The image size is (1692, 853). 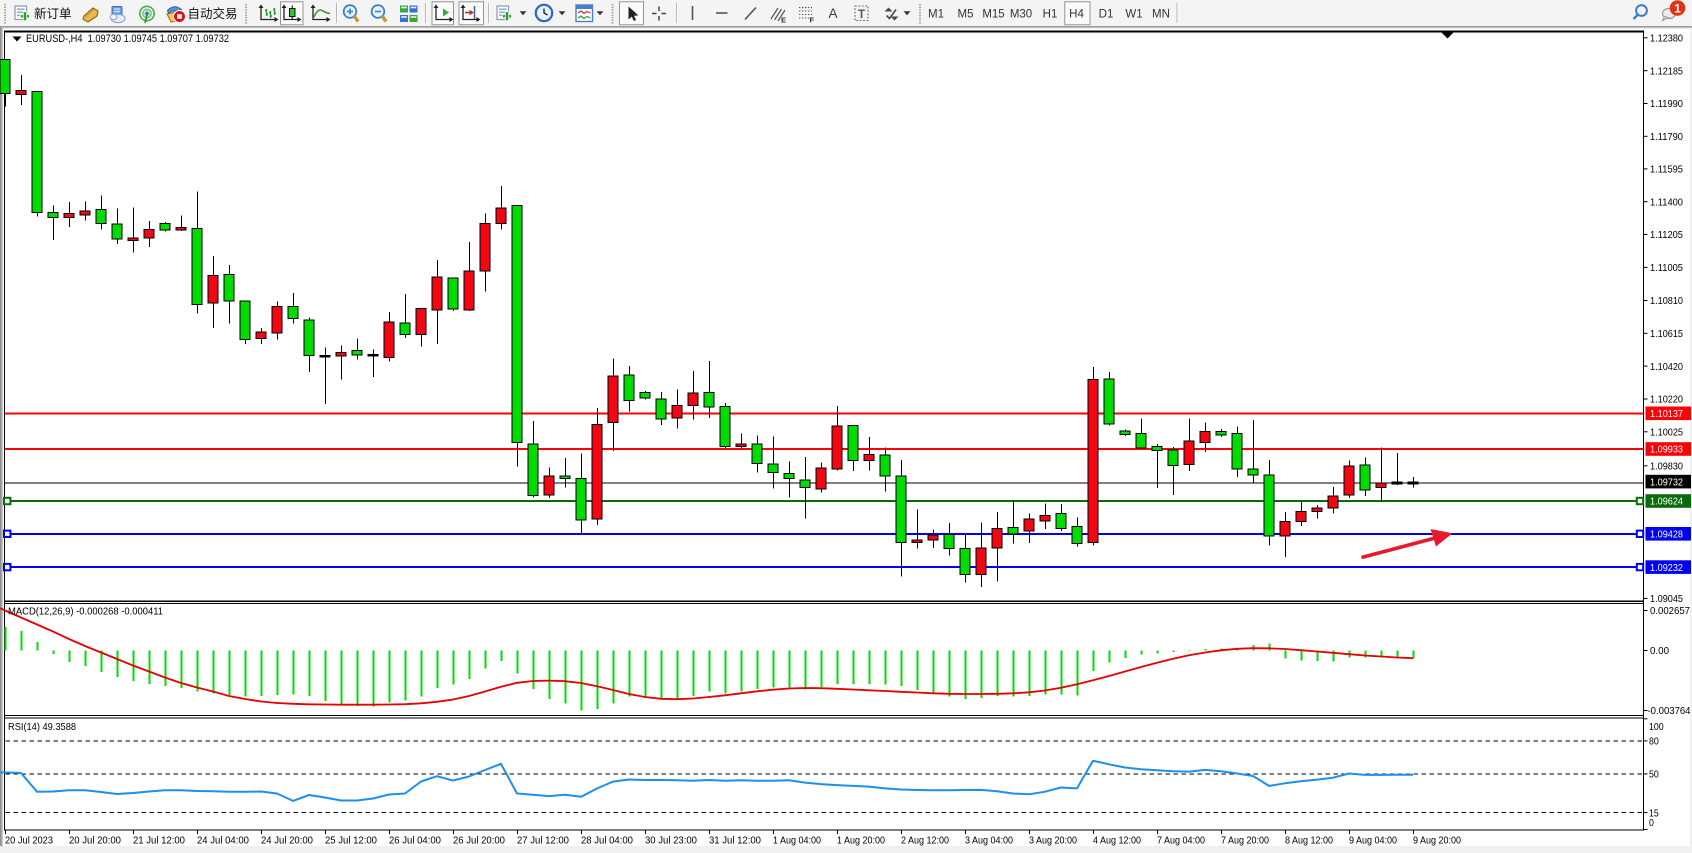 I want to click on svg-text: W1, so click(x=1133, y=15).